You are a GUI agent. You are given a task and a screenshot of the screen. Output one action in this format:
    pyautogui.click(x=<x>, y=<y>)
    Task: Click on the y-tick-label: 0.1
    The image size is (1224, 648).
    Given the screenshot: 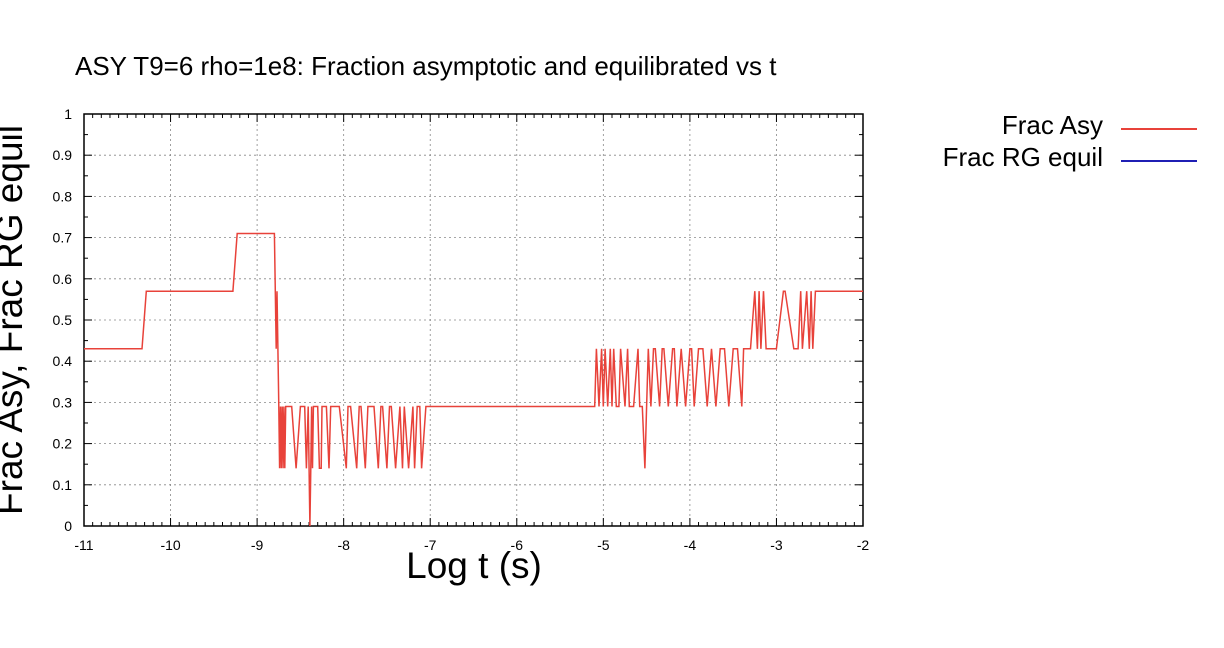 What is the action you would take?
    pyautogui.click(x=63, y=485)
    